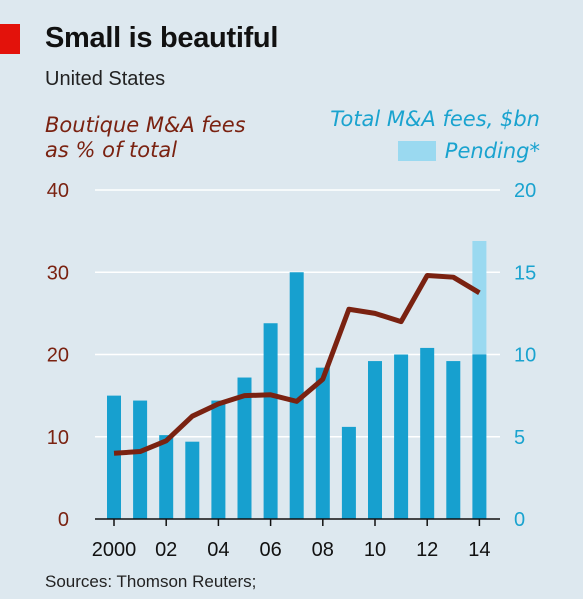  I want to click on x-tick-label: 06, so click(270, 550).